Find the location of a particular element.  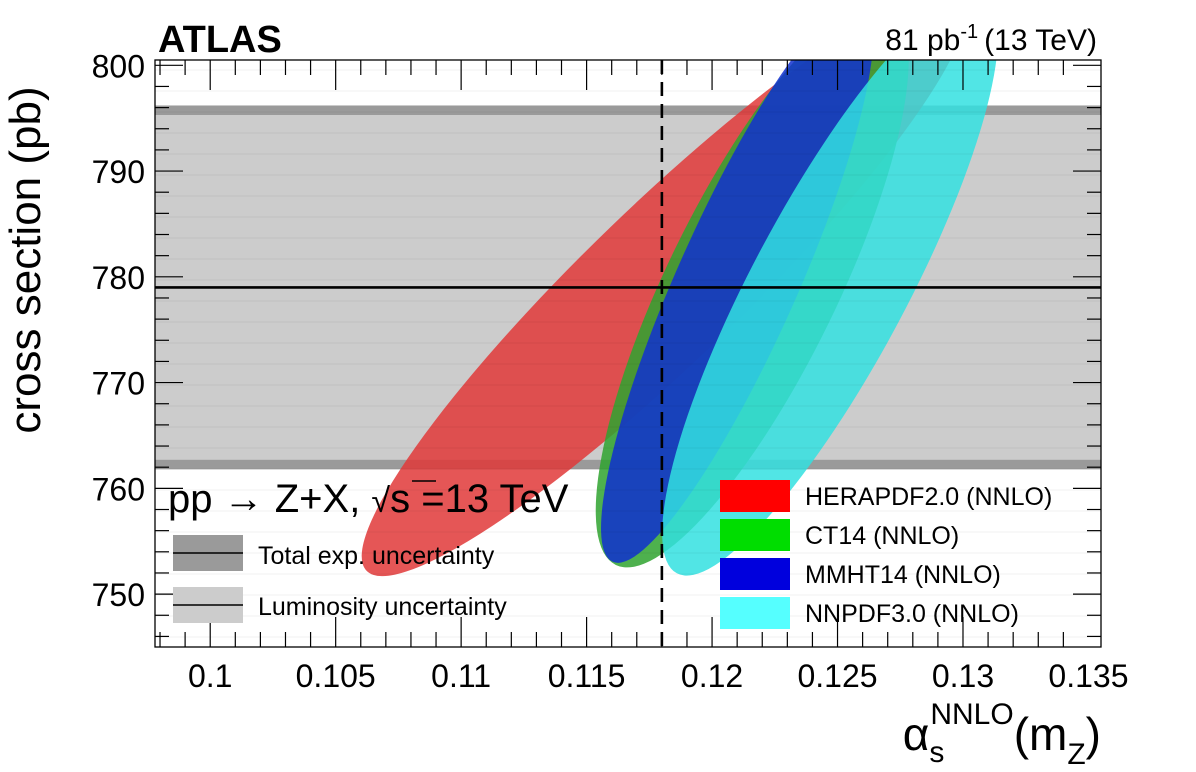

x-tick-label: 0.1 is located at coordinates (210, 676).